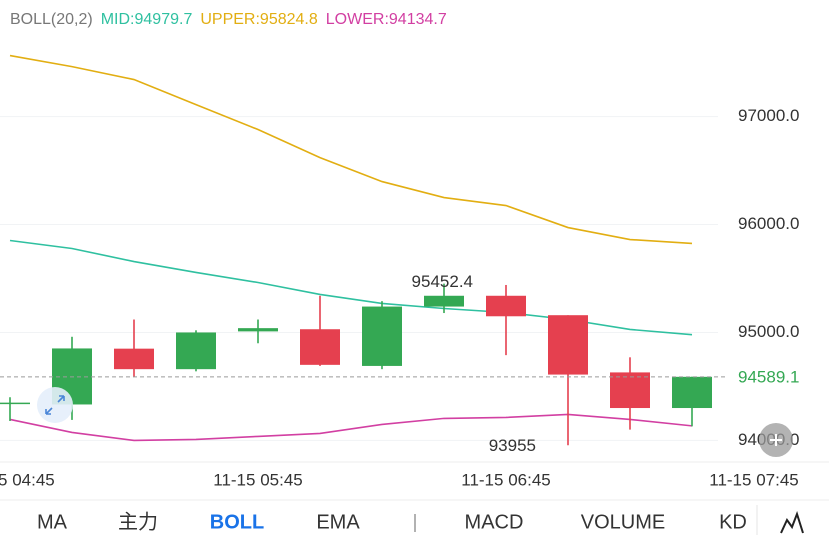  Describe the element at coordinates (753, 479) in the screenshot. I see `x-tick-label: 11-15 07:45` at that location.